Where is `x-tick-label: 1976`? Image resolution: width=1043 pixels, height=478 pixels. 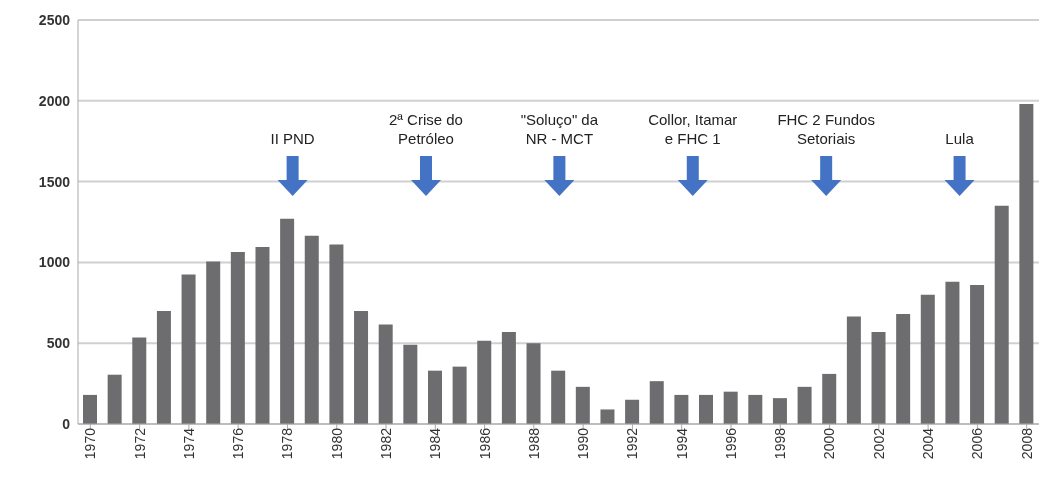
x-tick-label: 1976 is located at coordinates (238, 443).